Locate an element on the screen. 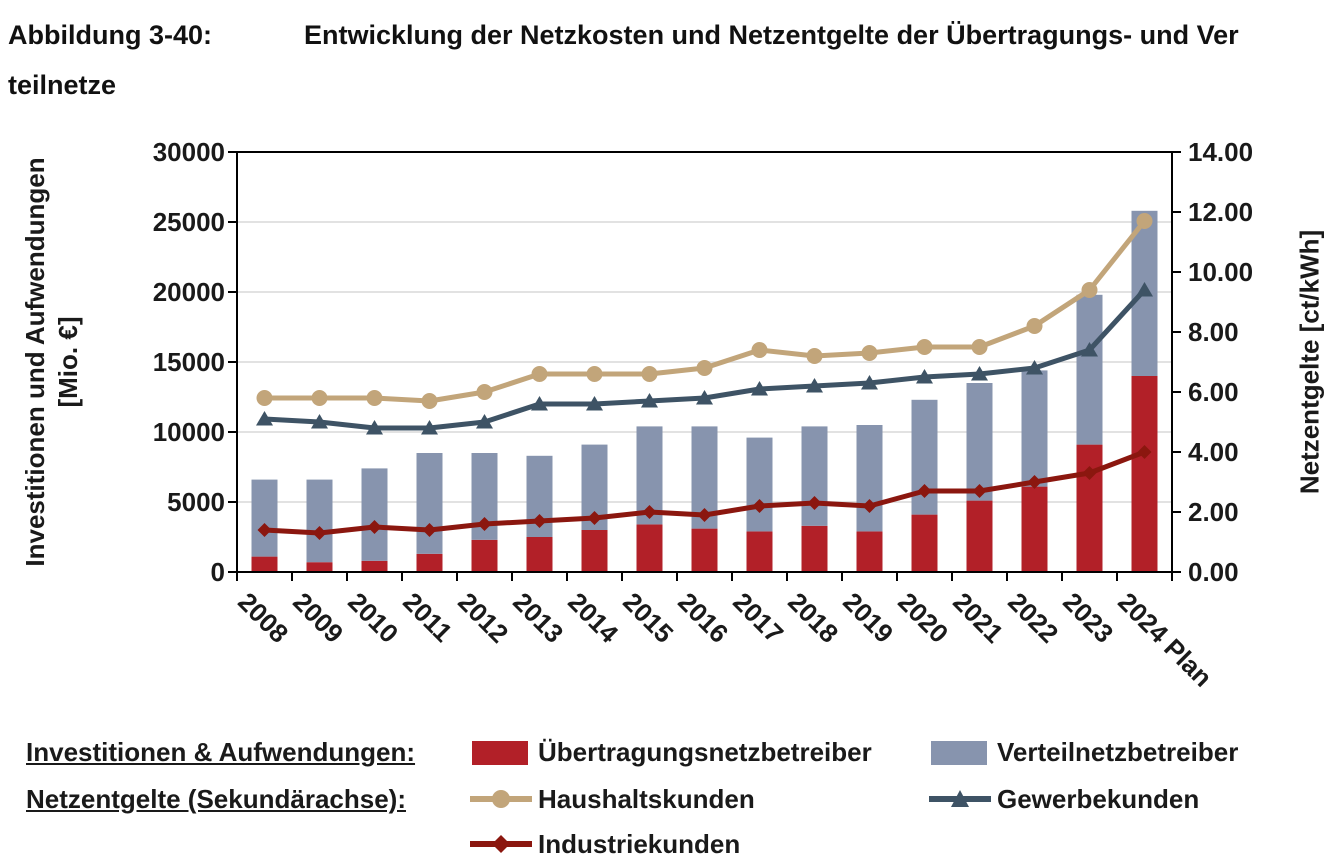  bar-segment-übertragungsnetzbetreiber-2014 is located at coordinates (594, 551).